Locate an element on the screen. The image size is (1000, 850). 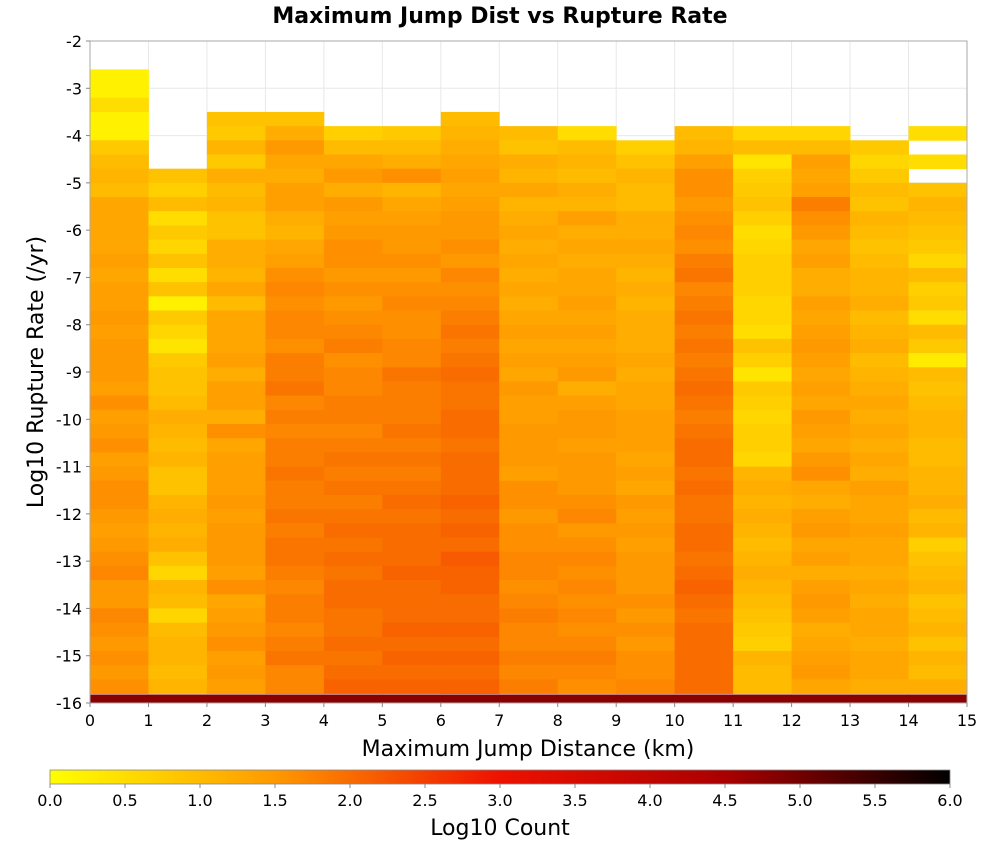
colorbar-tick-label: 1.5 is located at coordinates (274, 800).